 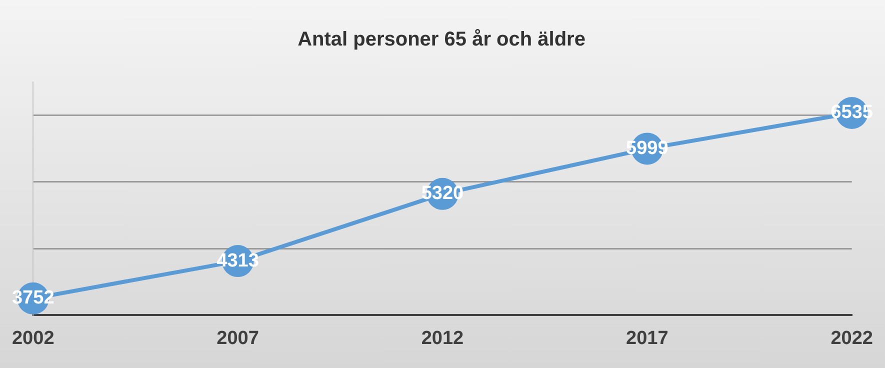 What do you see at coordinates (442, 338) in the screenshot?
I see `x-tick-label: 2012` at bounding box center [442, 338].